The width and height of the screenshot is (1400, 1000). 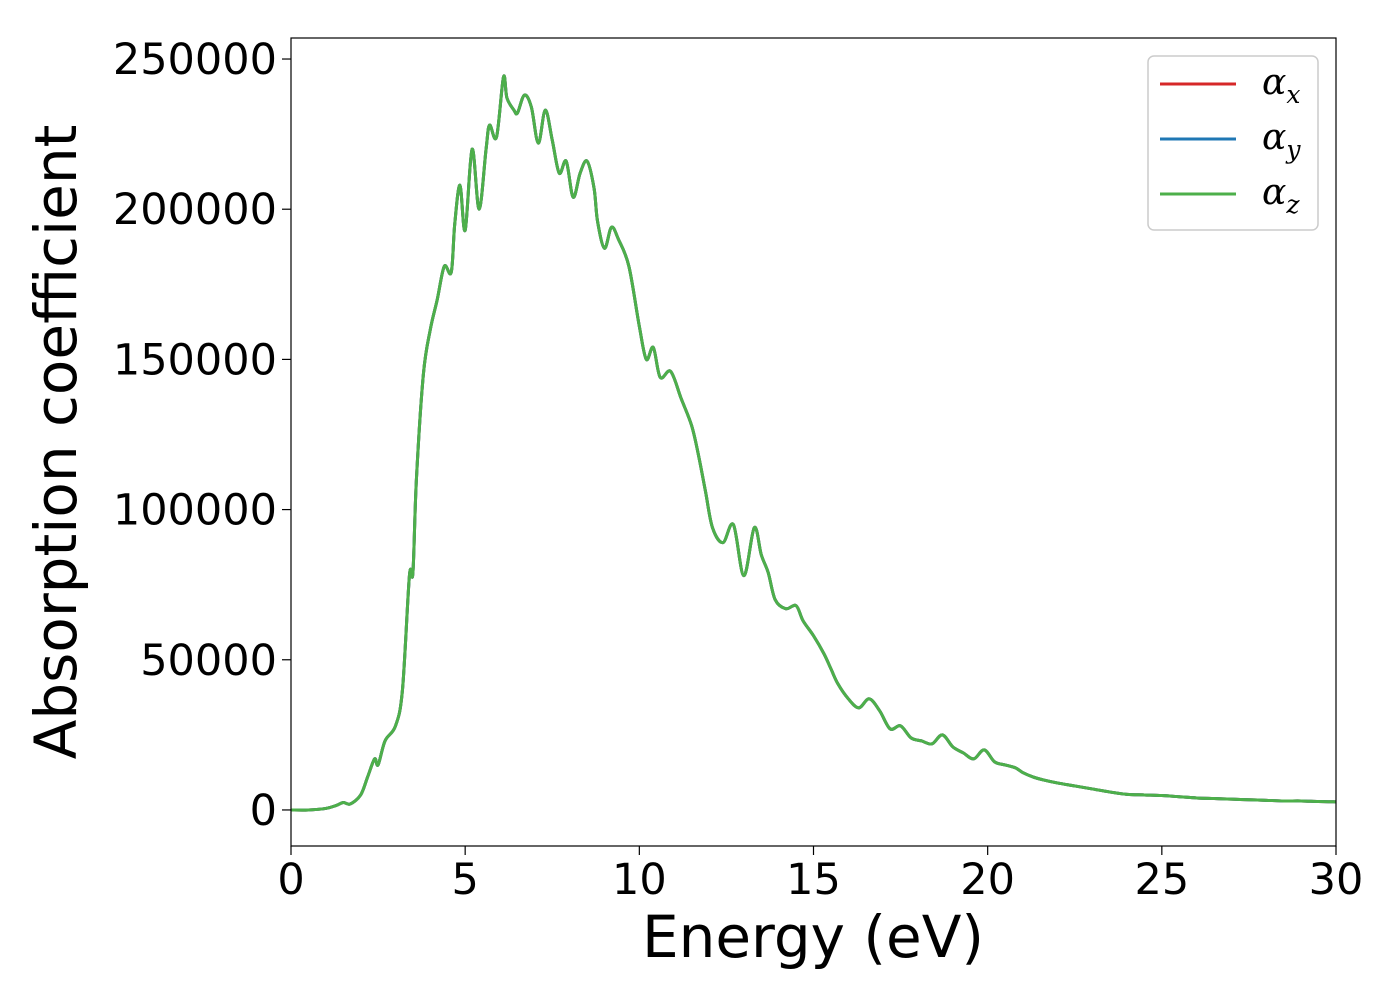 What do you see at coordinates (813, 937) in the screenshot?
I see `x-axis-title: Energy (eV)` at bounding box center [813, 937].